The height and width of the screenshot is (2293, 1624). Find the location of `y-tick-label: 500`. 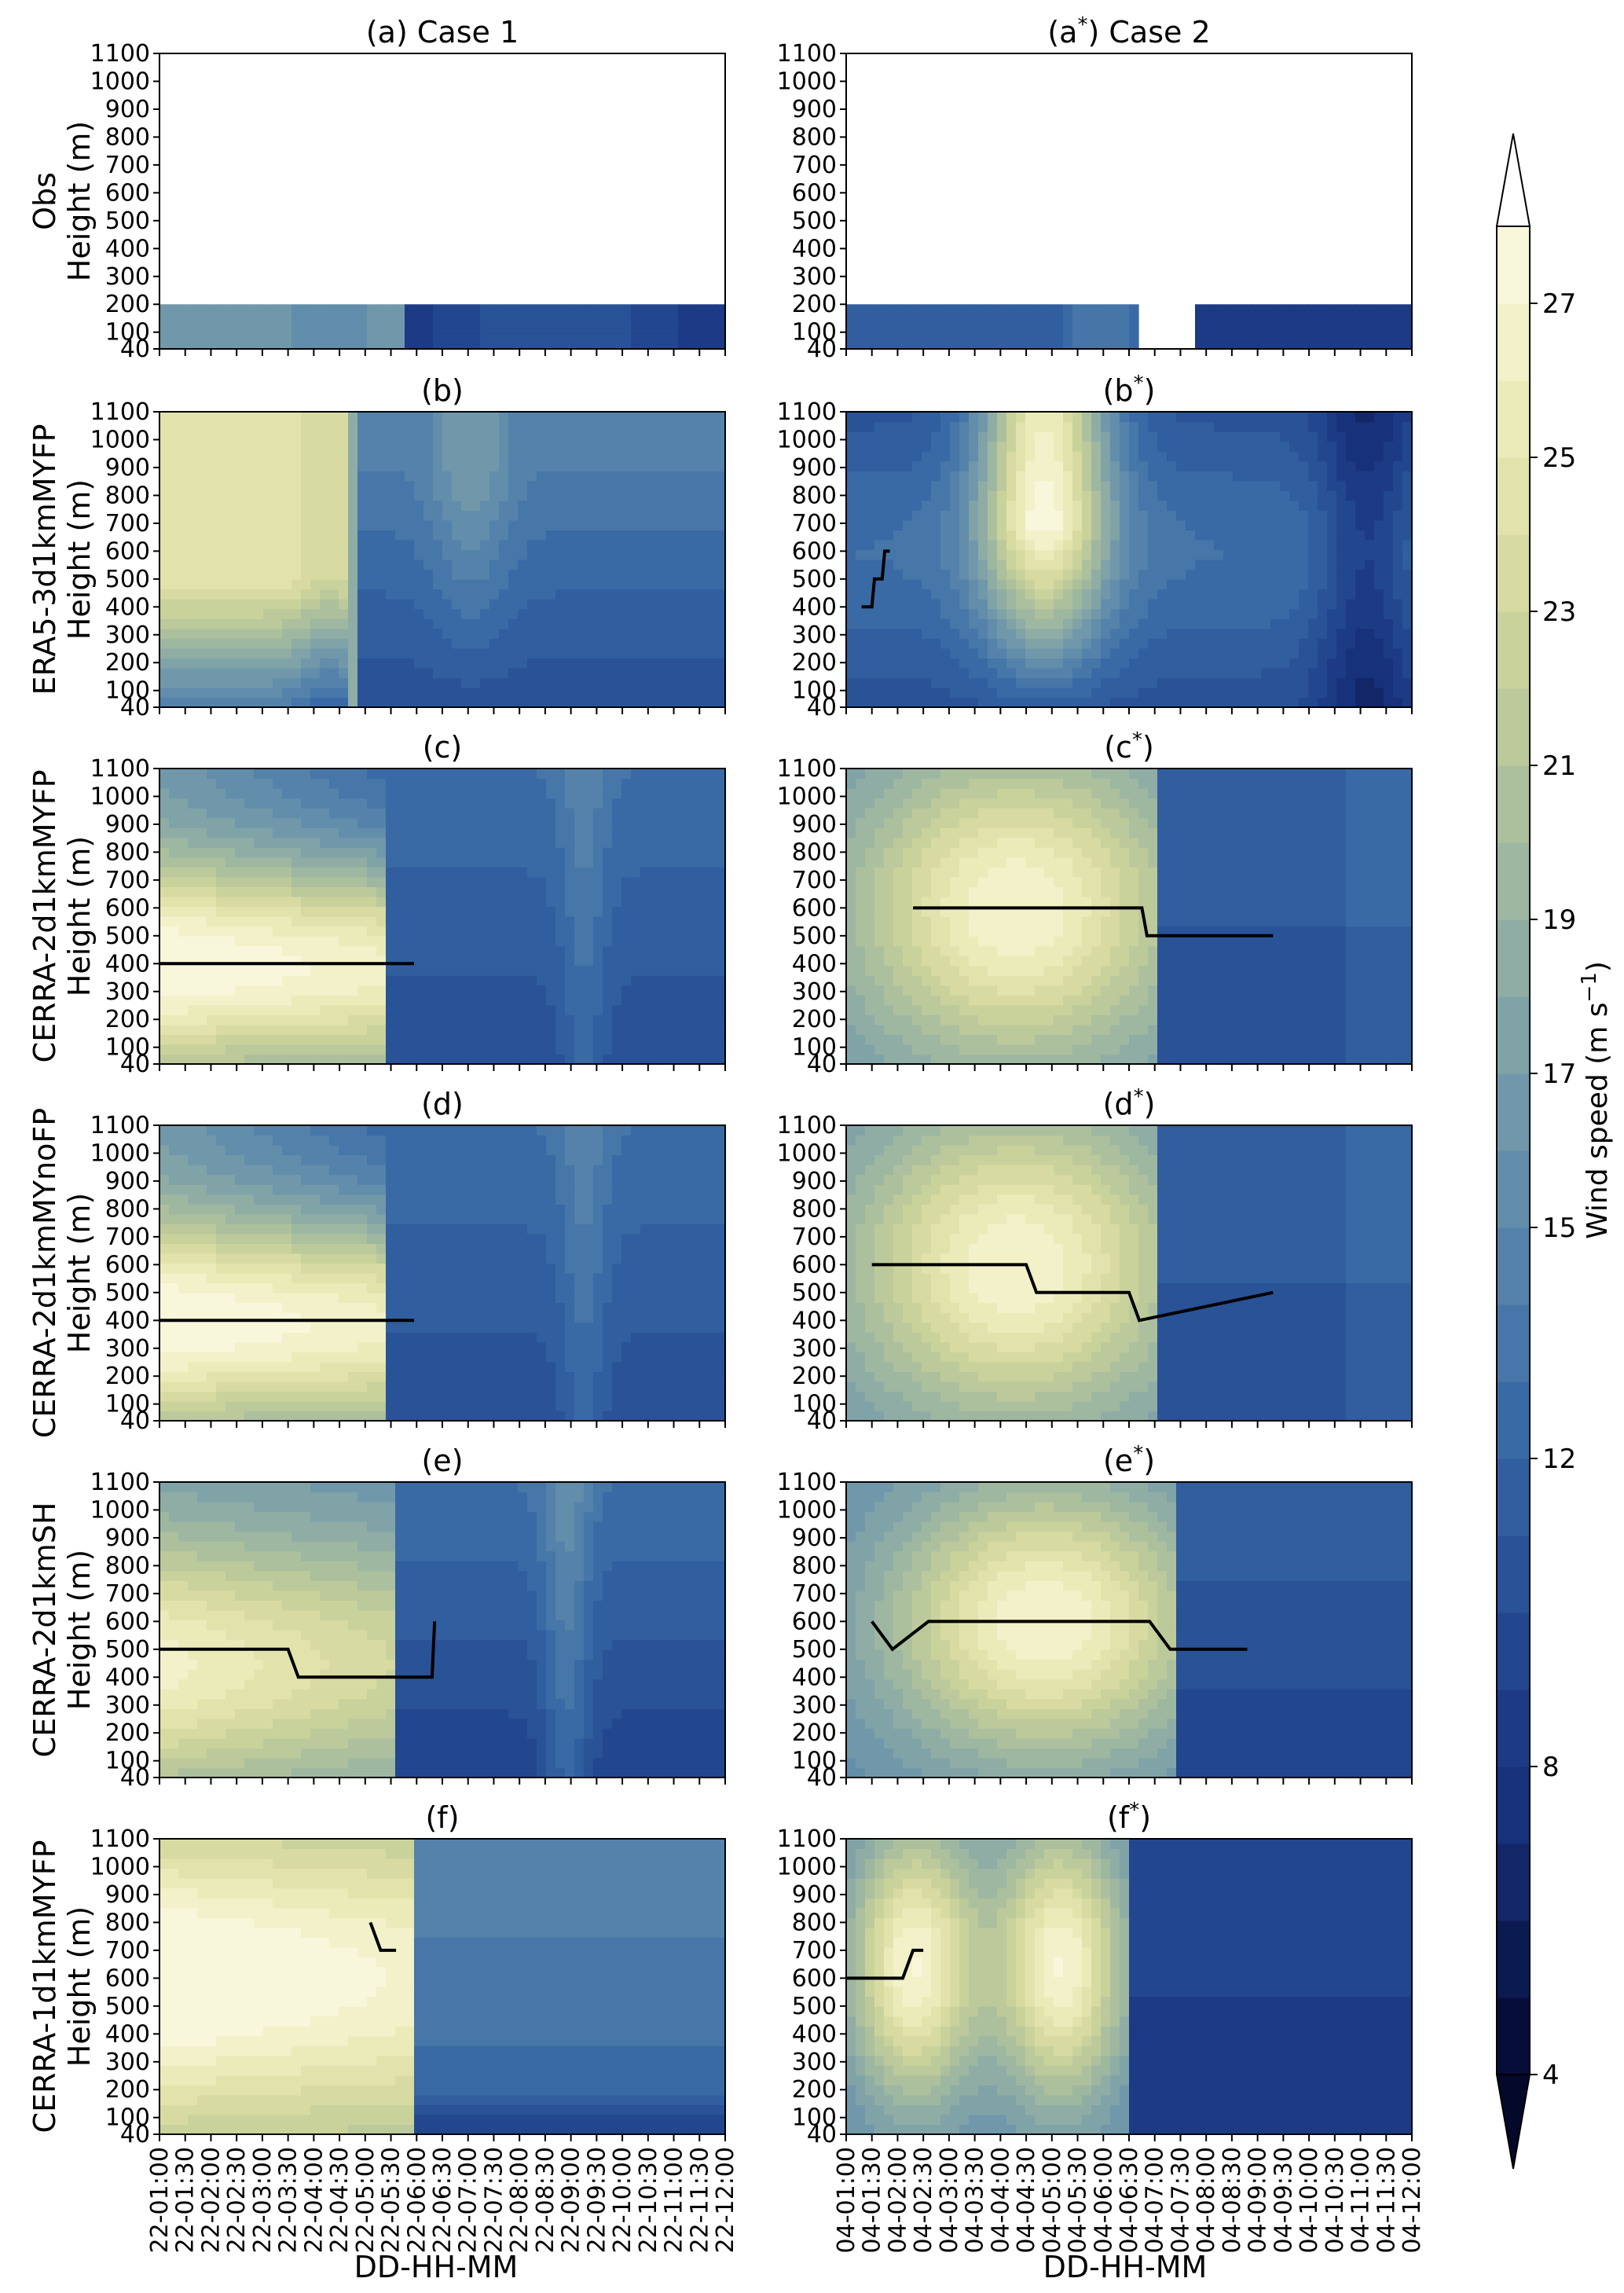

y-tick-label: 500 is located at coordinates (127, 221).